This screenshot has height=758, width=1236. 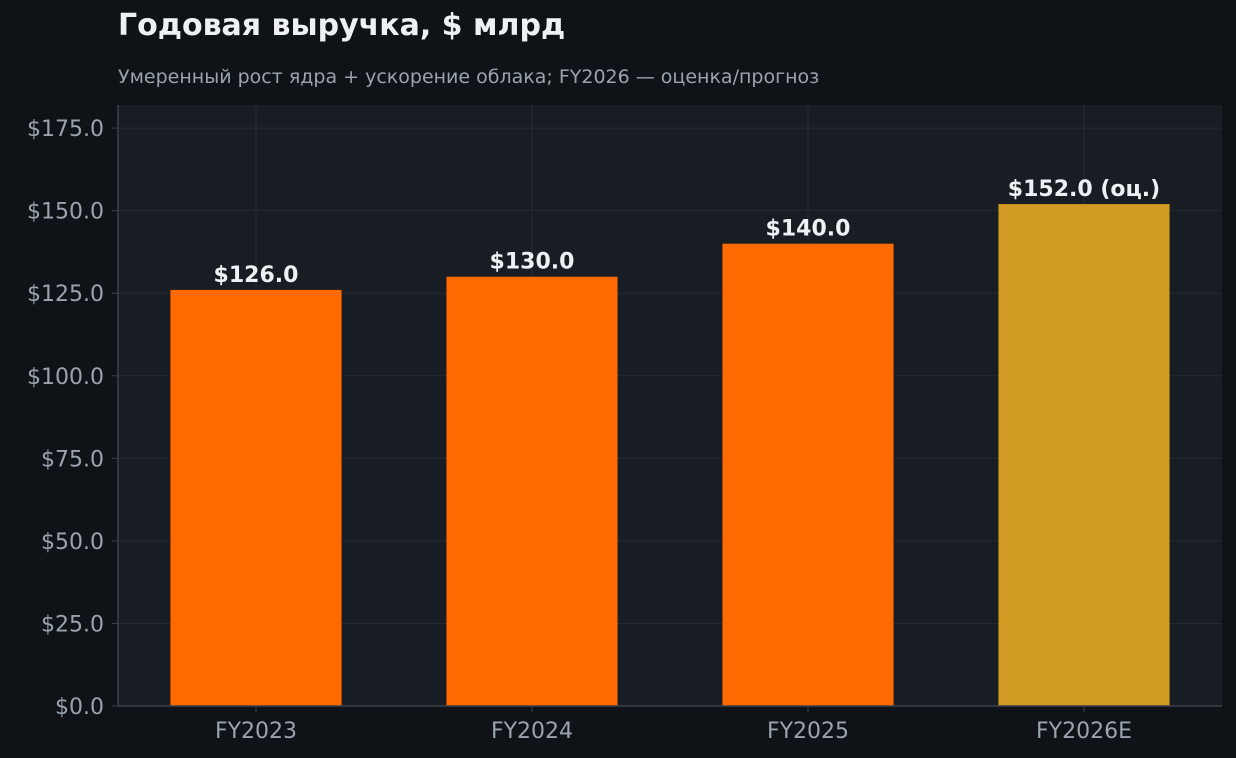 What do you see at coordinates (256, 275) in the screenshot?
I see `bar-value-label: $126.0` at bounding box center [256, 275].